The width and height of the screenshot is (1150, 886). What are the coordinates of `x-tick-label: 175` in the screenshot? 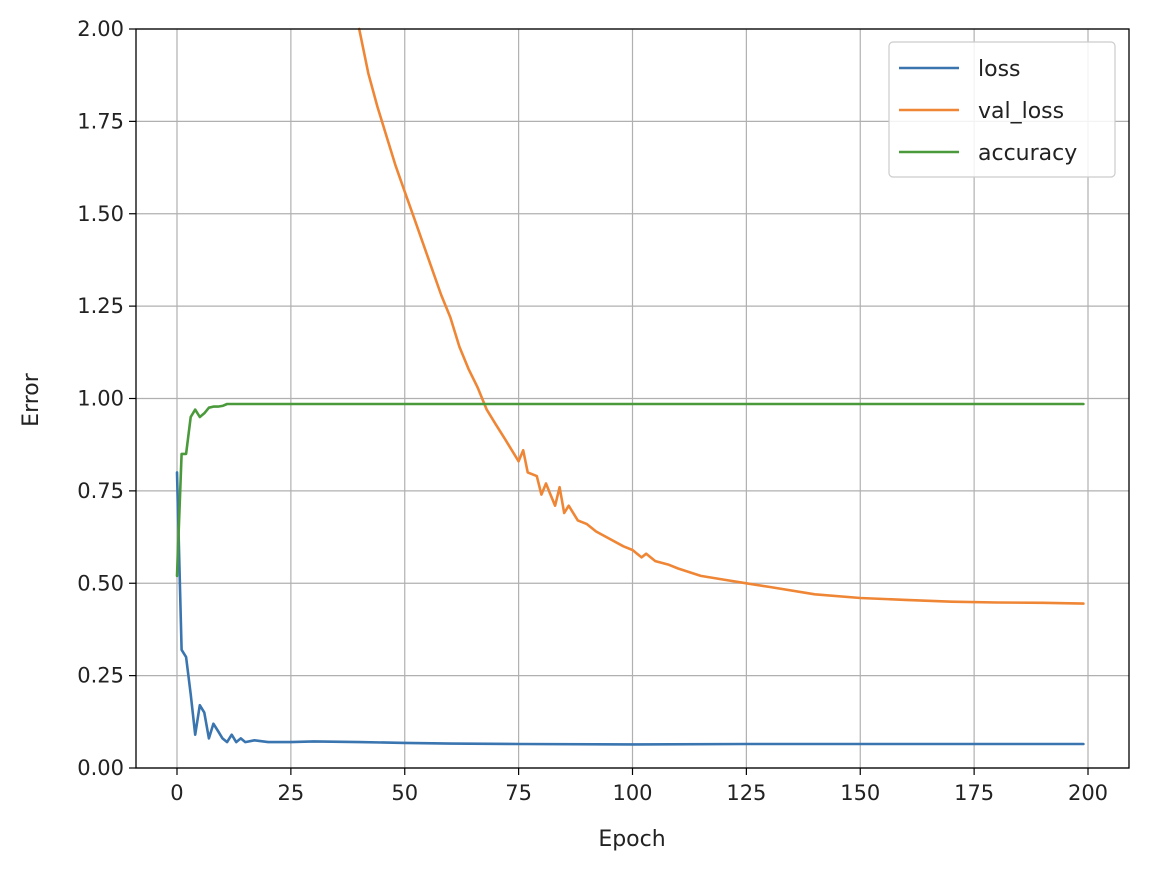 It's located at (974, 793).